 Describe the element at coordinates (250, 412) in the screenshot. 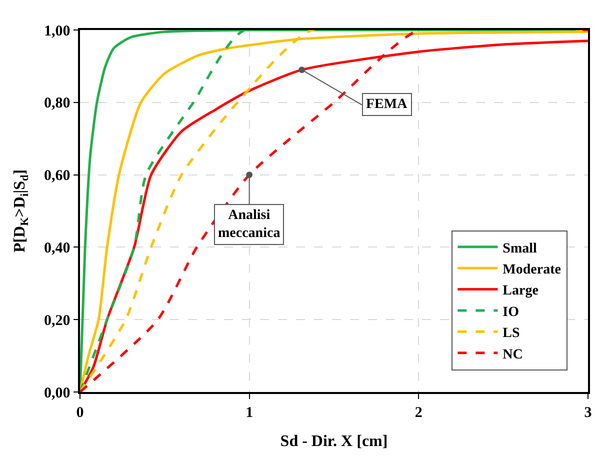

I see `x-tick-label: 1` at that location.